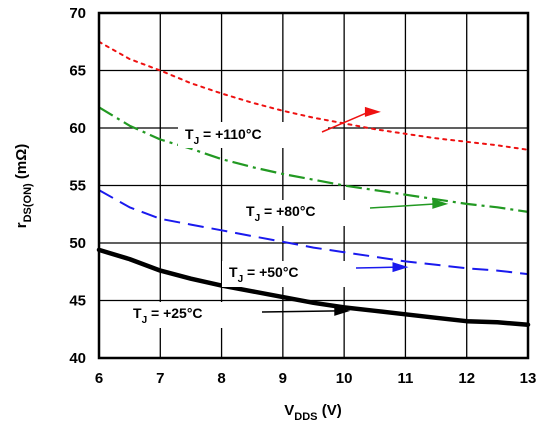  What do you see at coordinates (23, 186) in the screenshot?
I see `y-axis-label: rDS(ON) (mΩ)` at bounding box center [23, 186].